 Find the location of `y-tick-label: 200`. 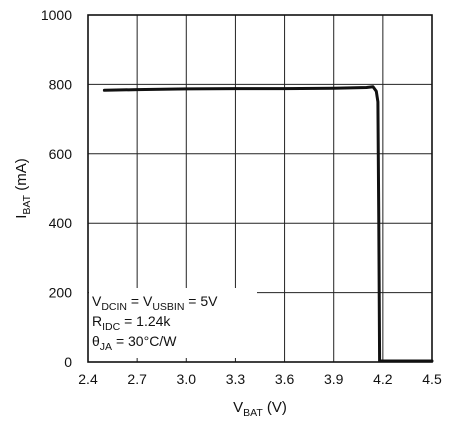

y-tick-label: 200 is located at coordinates (61, 293).